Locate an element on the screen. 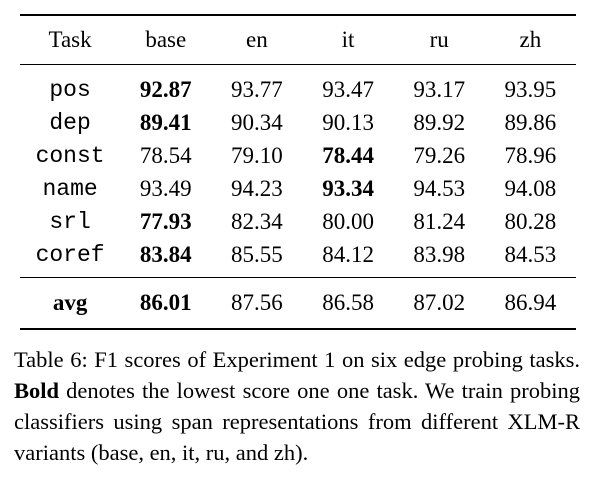 This screenshot has width=594, height=480. header-en: en is located at coordinates (257, 39).